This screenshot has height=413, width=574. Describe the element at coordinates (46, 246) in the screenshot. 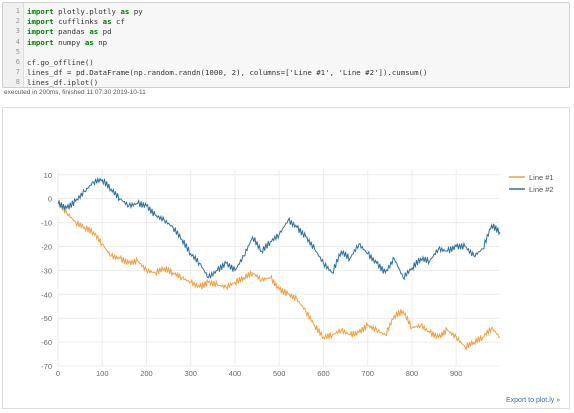

I see `y-tick-label: -20` at that location.